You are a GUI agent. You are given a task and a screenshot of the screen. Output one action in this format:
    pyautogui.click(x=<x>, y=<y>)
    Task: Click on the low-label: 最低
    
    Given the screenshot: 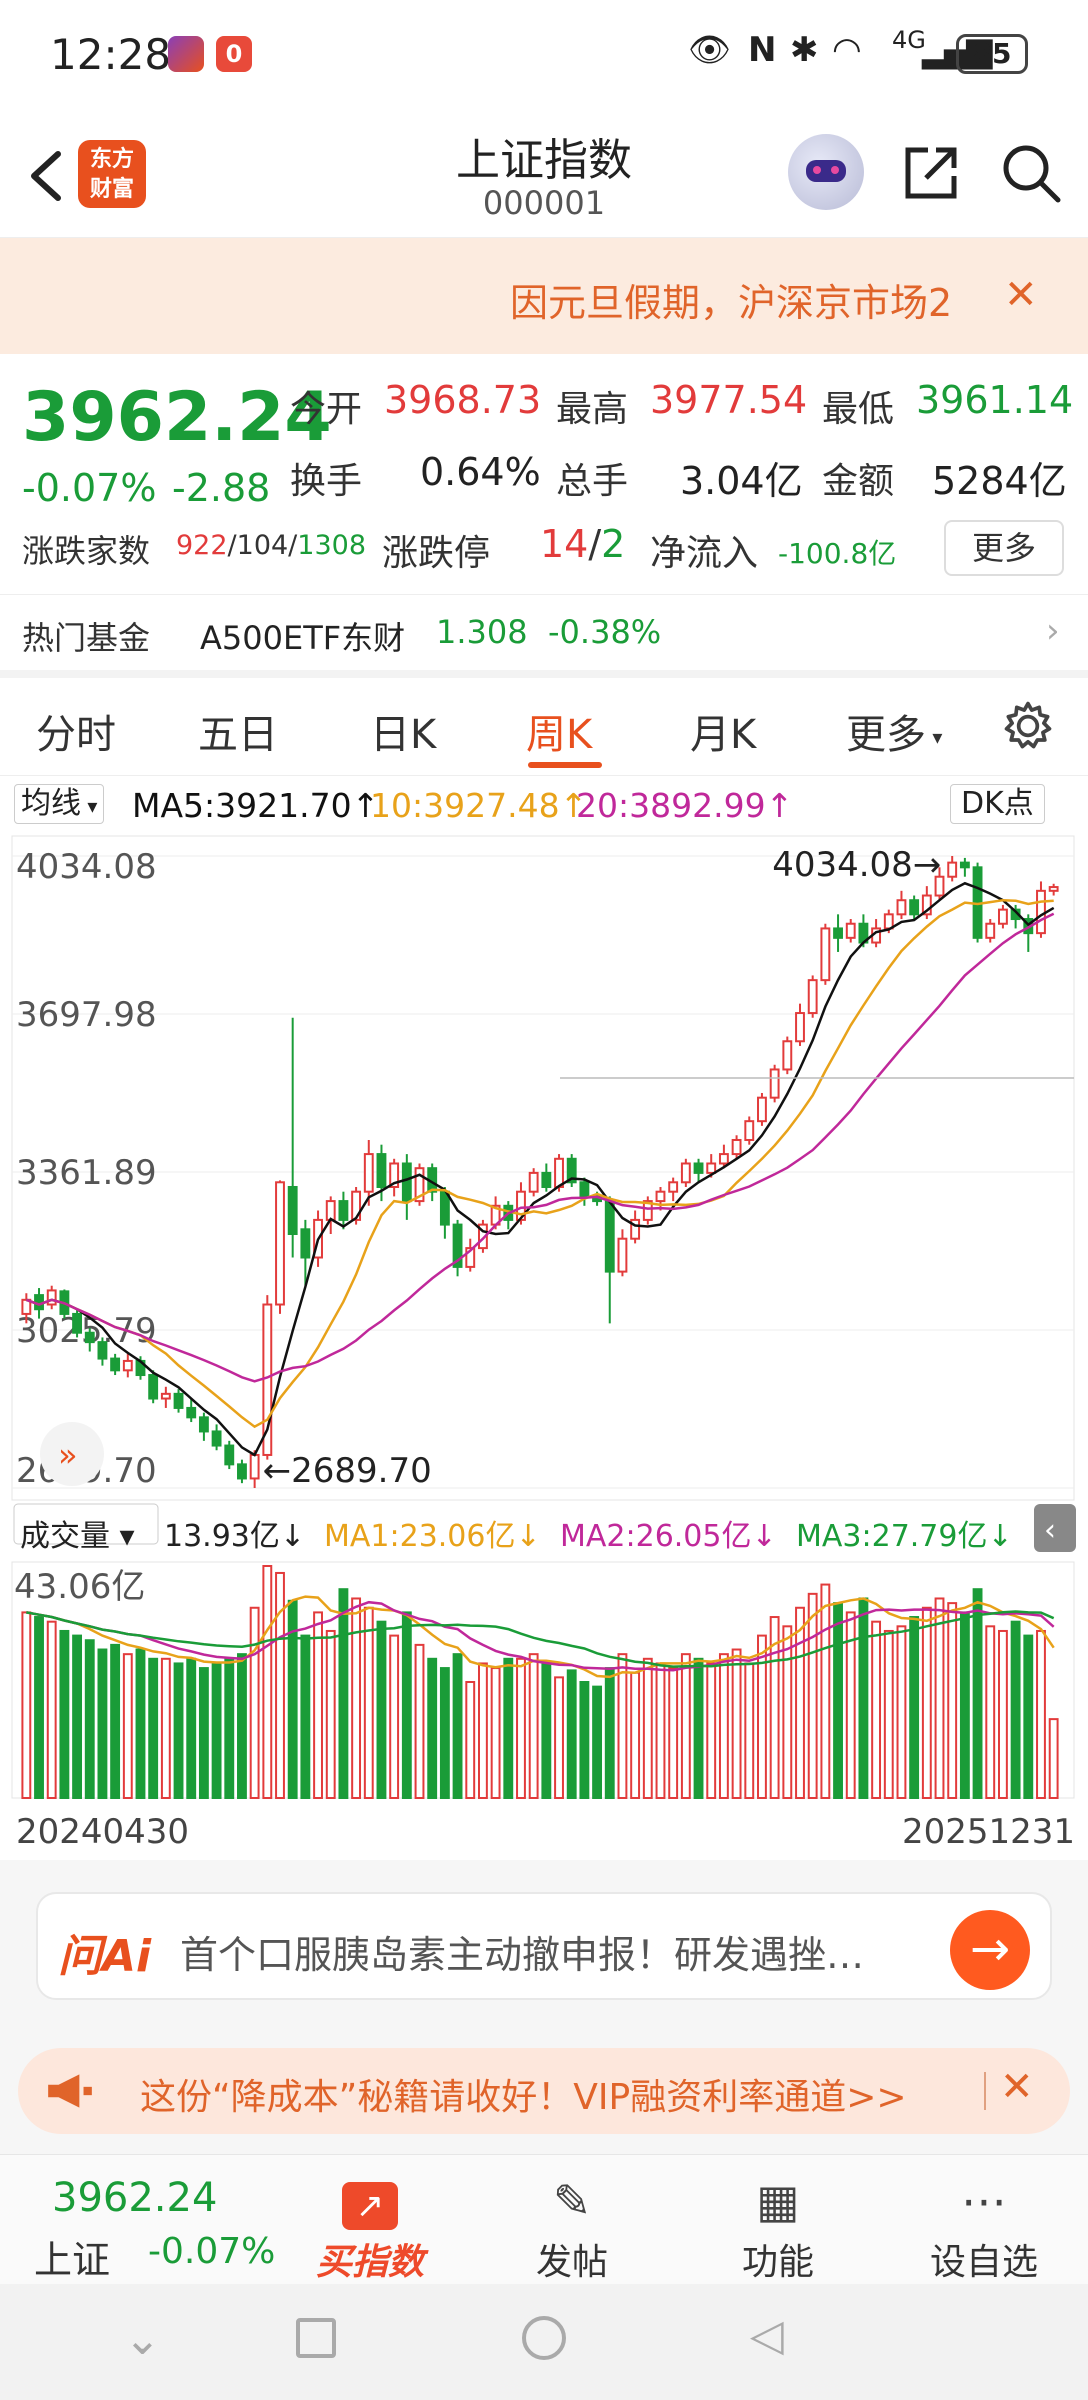 What is the action you would take?
    pyautogui.click(x=858, y=409)
    